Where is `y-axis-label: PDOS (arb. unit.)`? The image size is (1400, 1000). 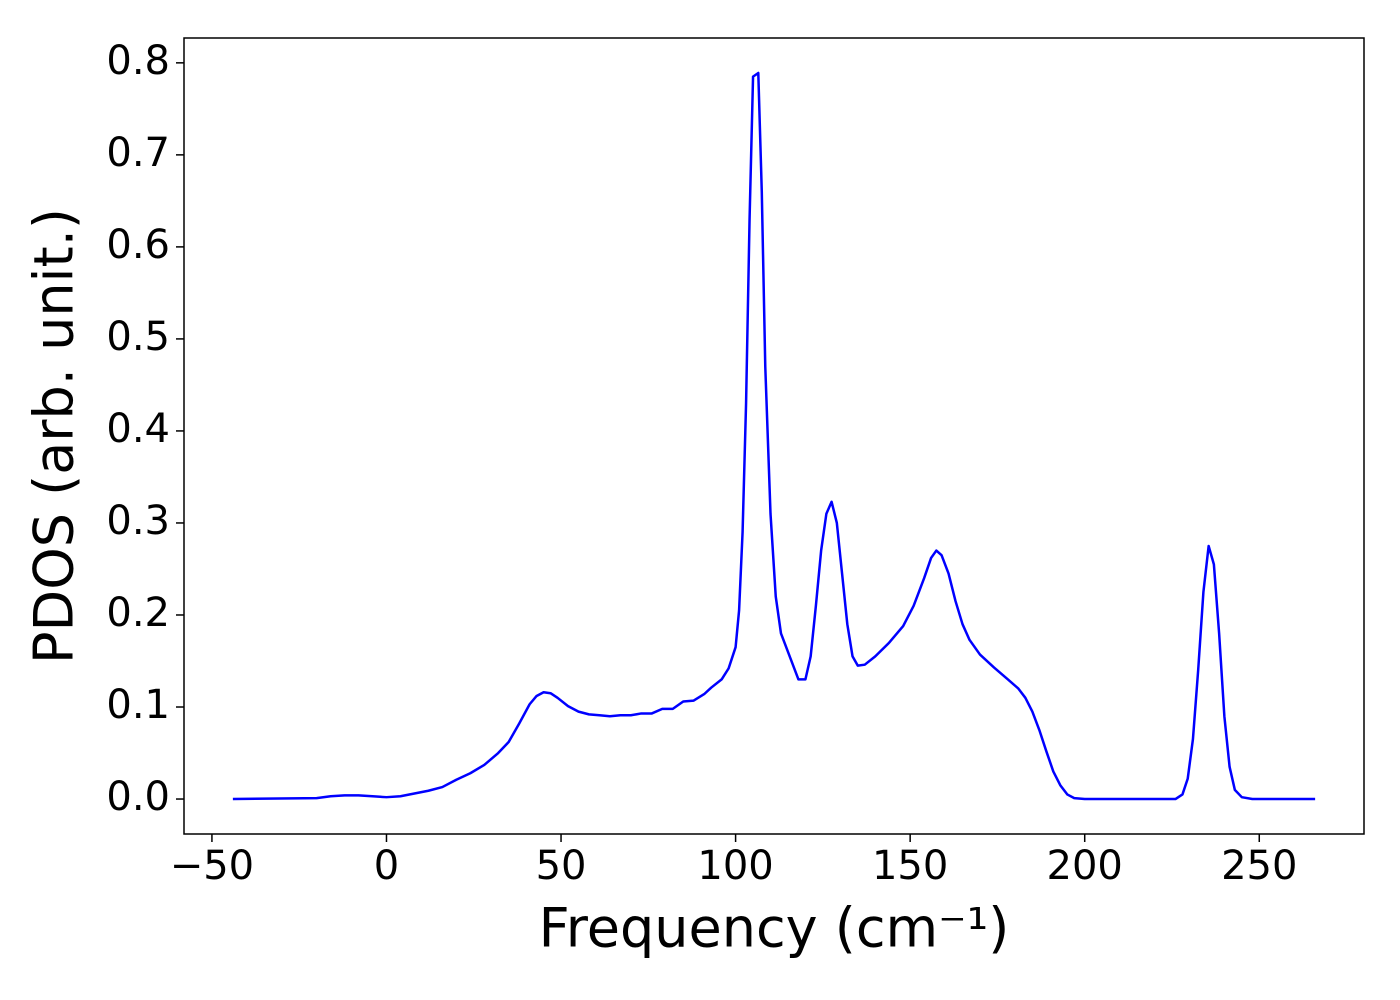
y-axis-label: PDOS (arb. unit.) is located at coordinates (54, 436).